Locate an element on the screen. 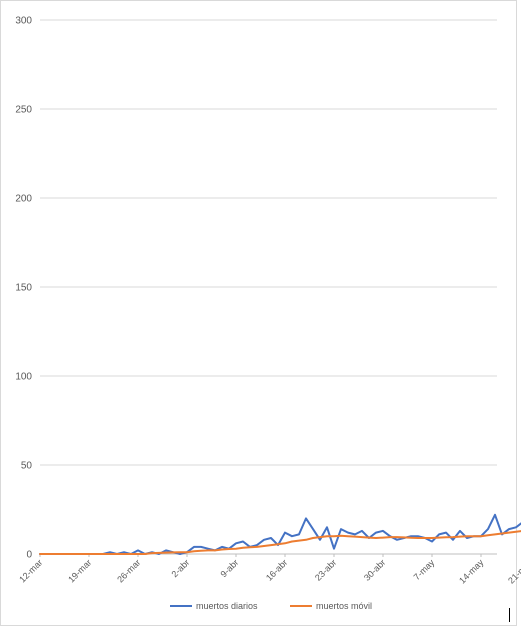 Image resolution: width=521 pixels, height=632 pixels. x-tick-label: 21-may is located at coordinates (513, 571).